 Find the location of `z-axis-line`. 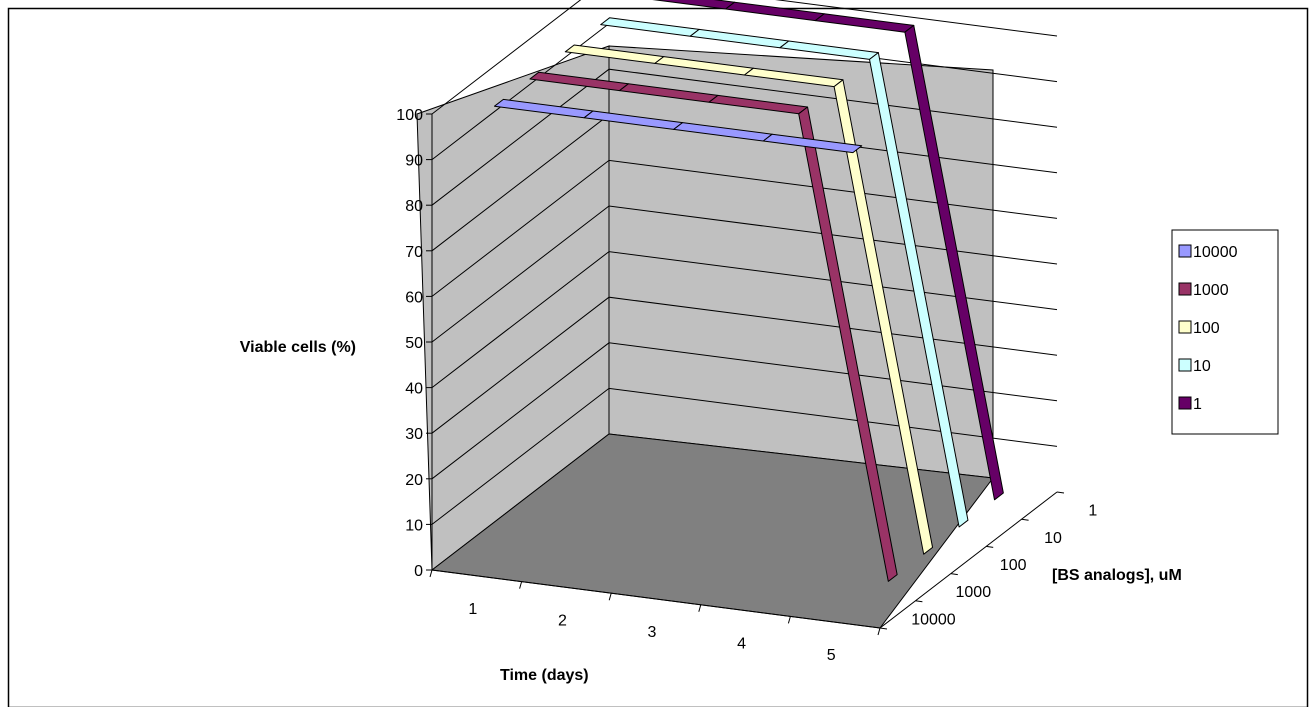

z-axis-line is located at coordinates (968, 560).